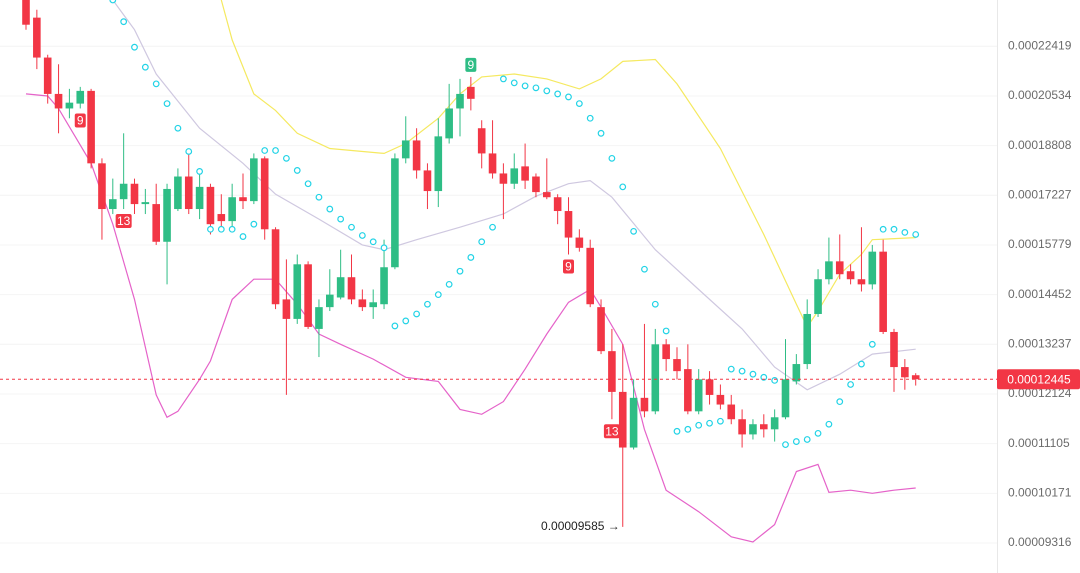  I want to click on last-price-box, so click(1038, 379).